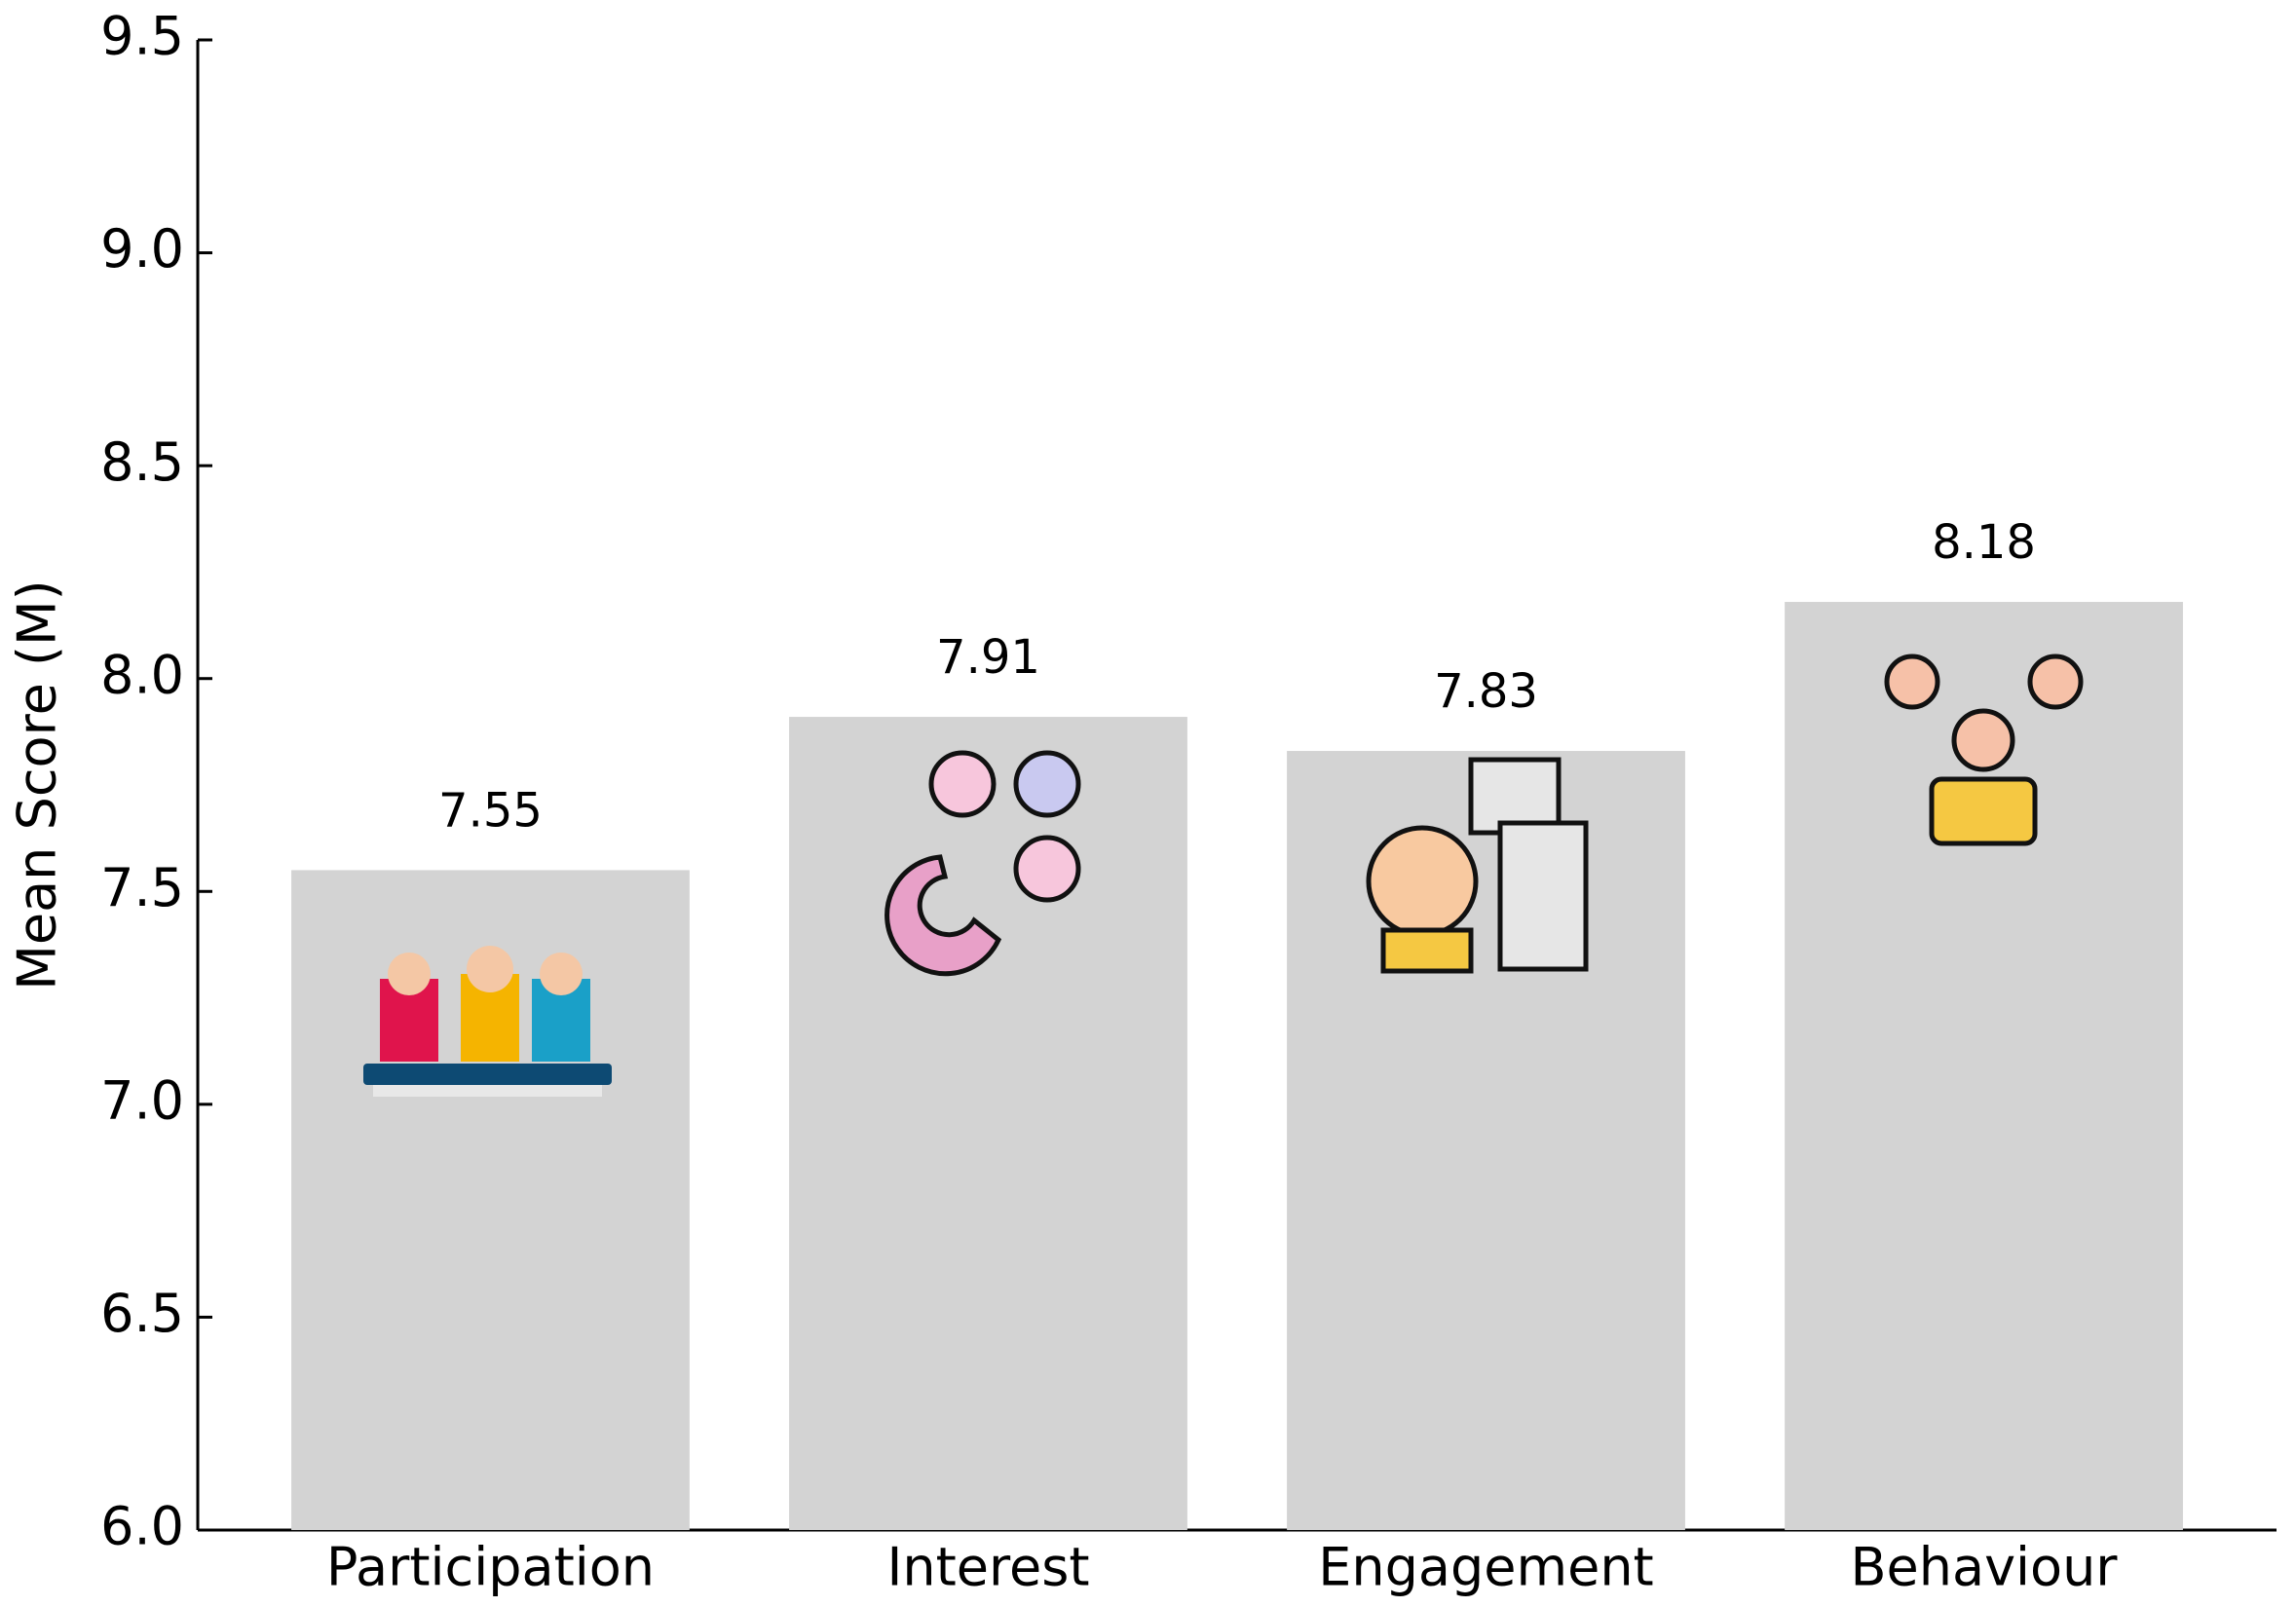 Image resolution: width=2296 pixels, height=1607 pixels. I want to click on value-label: 7.91, so click(988, 657).